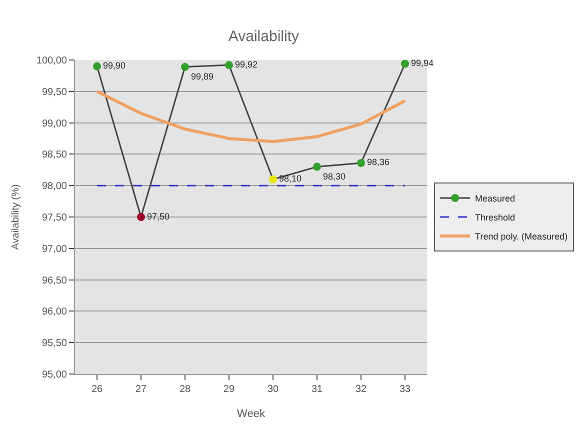  What do you see at coordinates (55, 218) in the screenshot?
I see `y-tick-label: 97,50` at bounding box center [55, 218].